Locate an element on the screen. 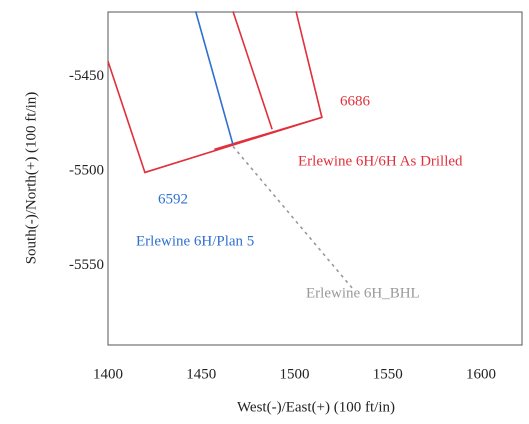 The height and width of the screenshot is (424, 529). series-label: Erlewine 6H_BHL is located at coordinates (363, 293).